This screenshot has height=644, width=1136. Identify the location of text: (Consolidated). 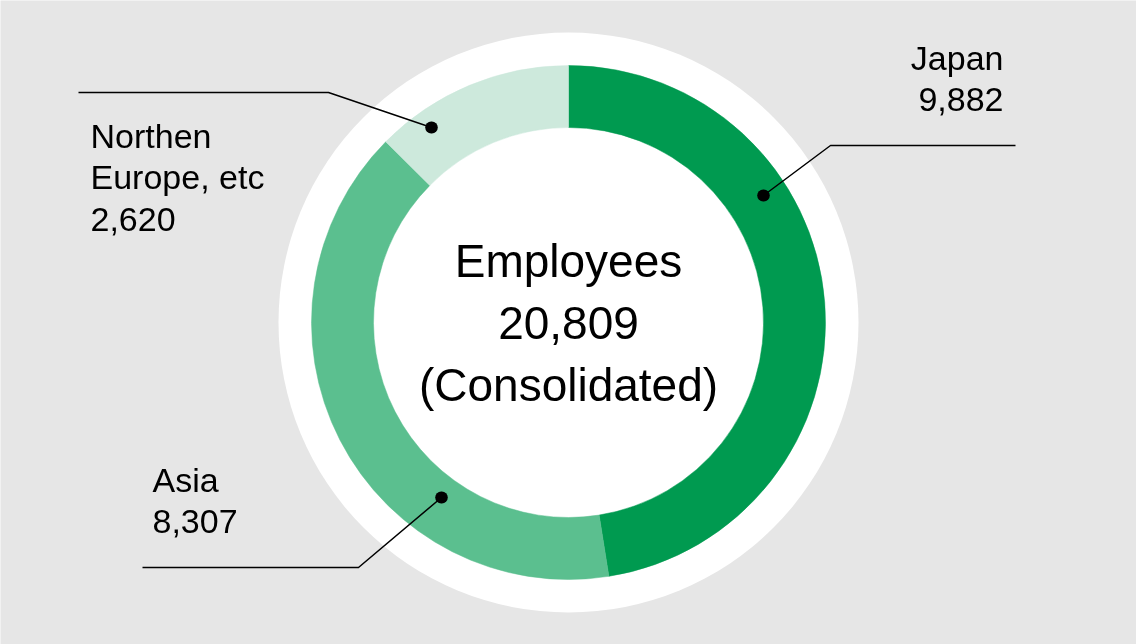
(568, 384).